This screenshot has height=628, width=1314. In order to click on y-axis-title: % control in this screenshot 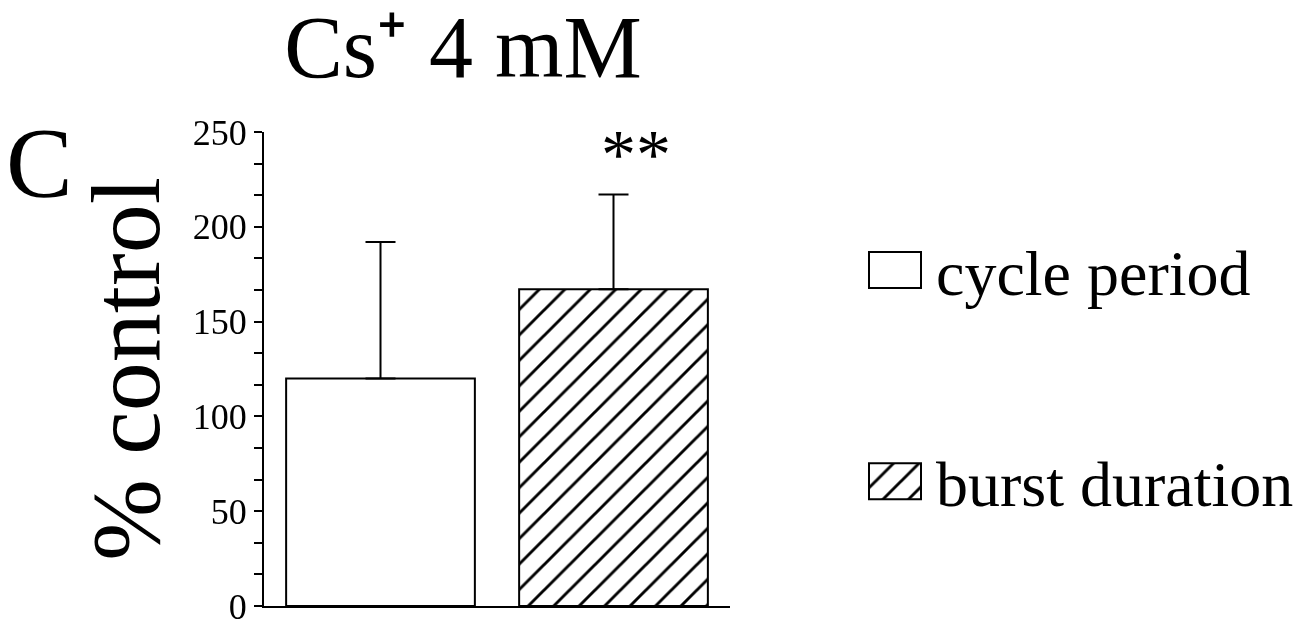, I will do `click(126, 369)`.